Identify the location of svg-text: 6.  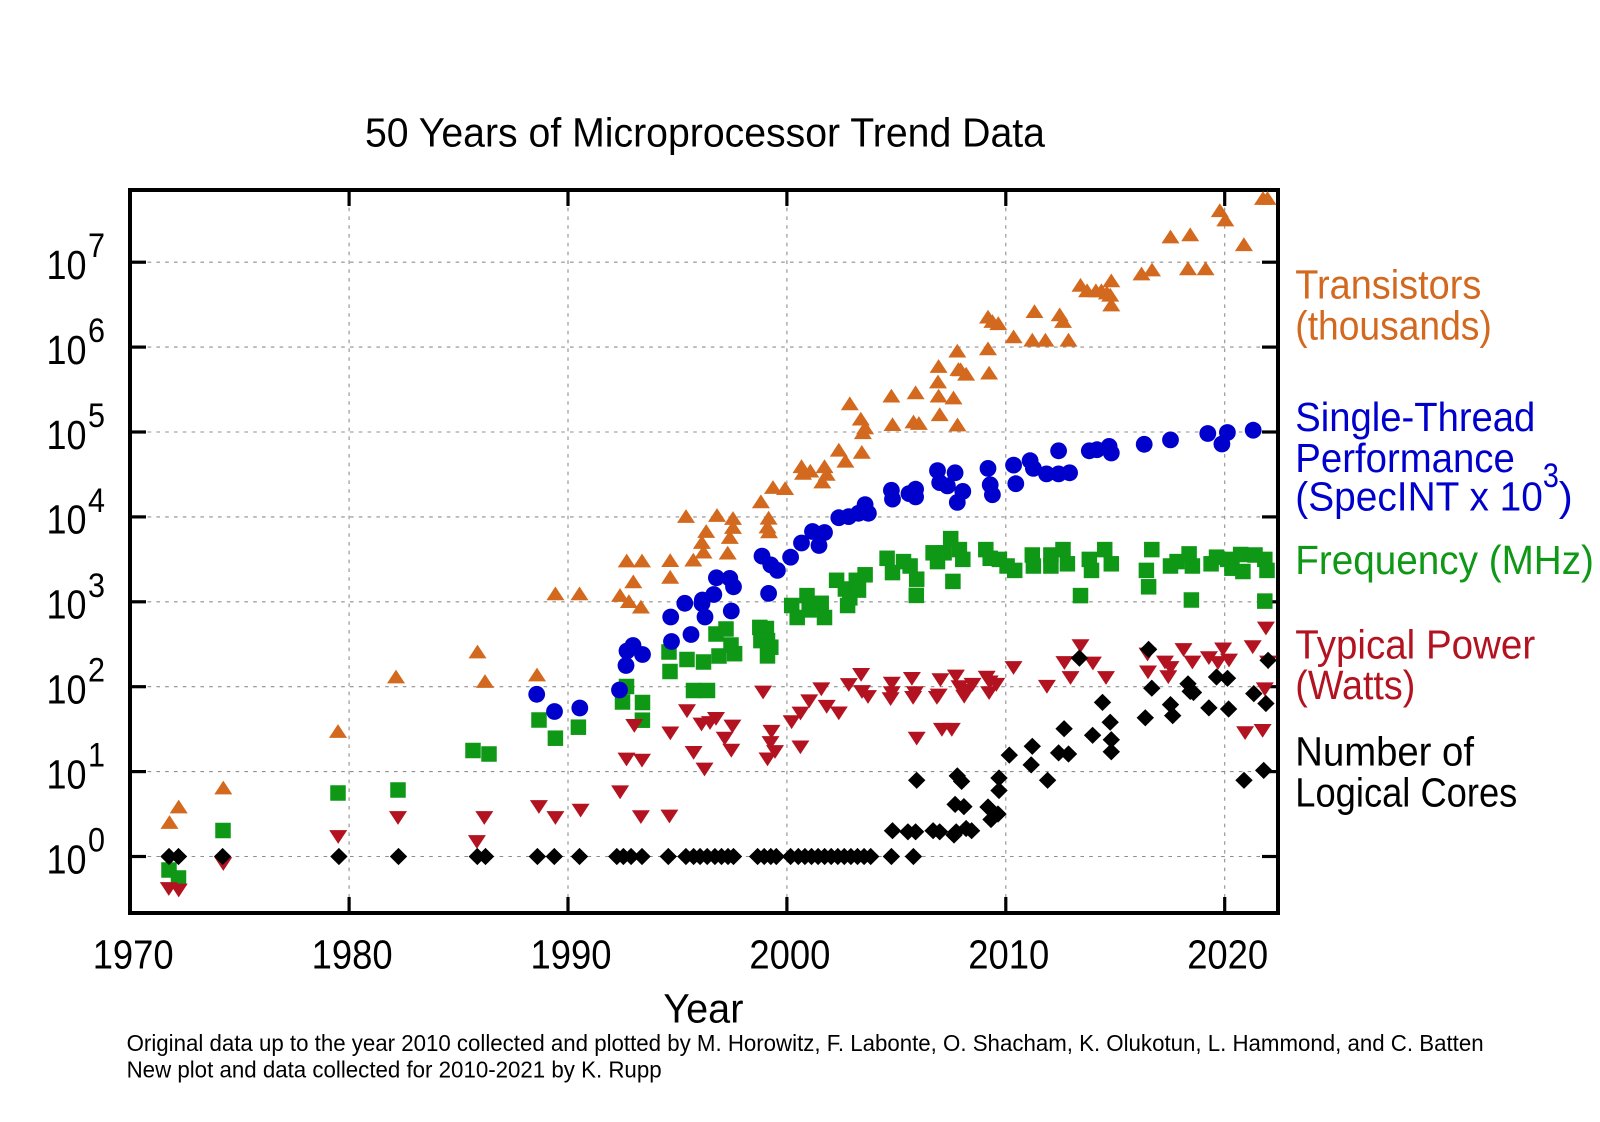
(96, 331).